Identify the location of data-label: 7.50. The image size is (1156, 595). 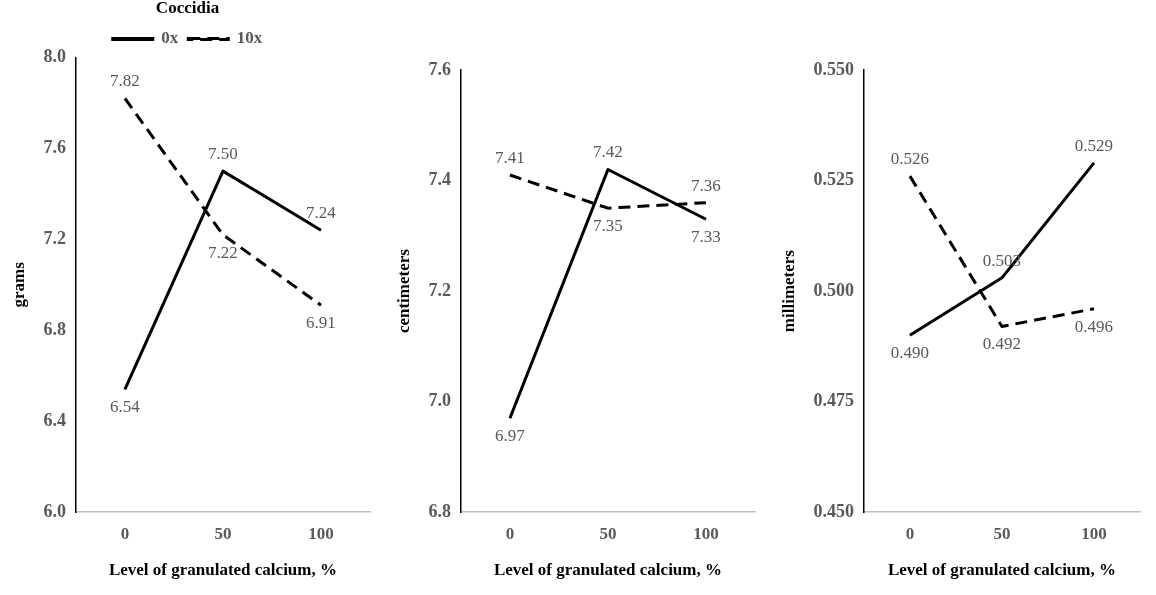
(223, 154).